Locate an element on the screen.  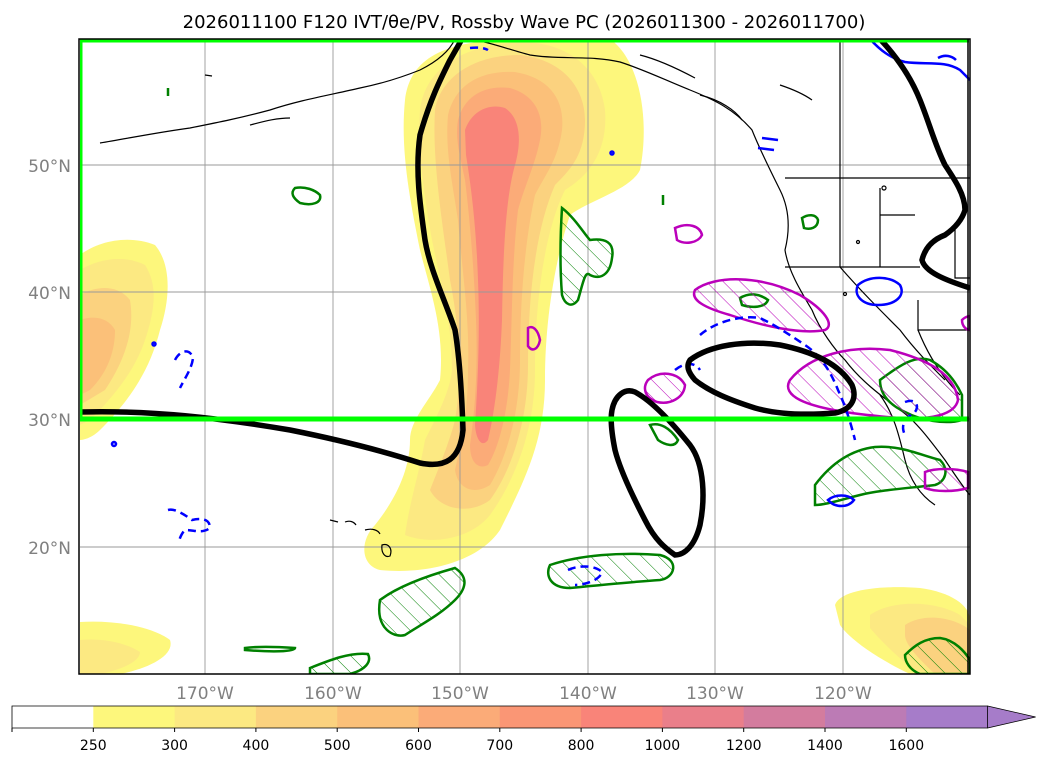
colorbar-tick-label: 500 is located at coordinates (337, 746).